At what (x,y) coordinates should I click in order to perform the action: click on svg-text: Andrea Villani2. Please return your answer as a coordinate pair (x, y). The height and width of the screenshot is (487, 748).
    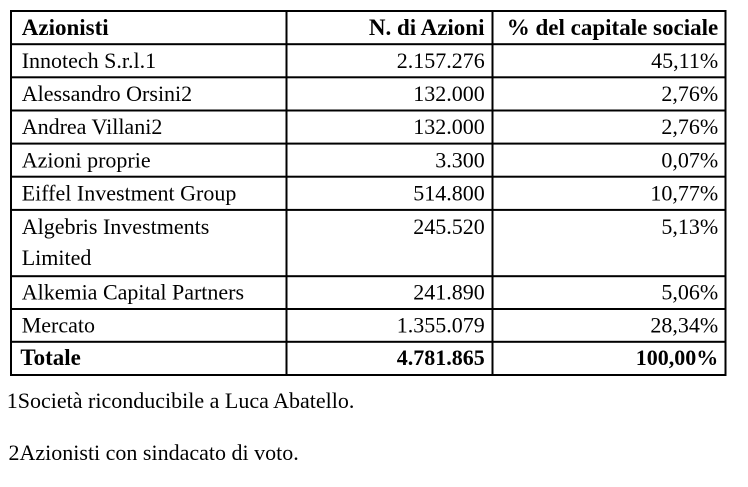
    Looking at the image, I should click on (92, 126).